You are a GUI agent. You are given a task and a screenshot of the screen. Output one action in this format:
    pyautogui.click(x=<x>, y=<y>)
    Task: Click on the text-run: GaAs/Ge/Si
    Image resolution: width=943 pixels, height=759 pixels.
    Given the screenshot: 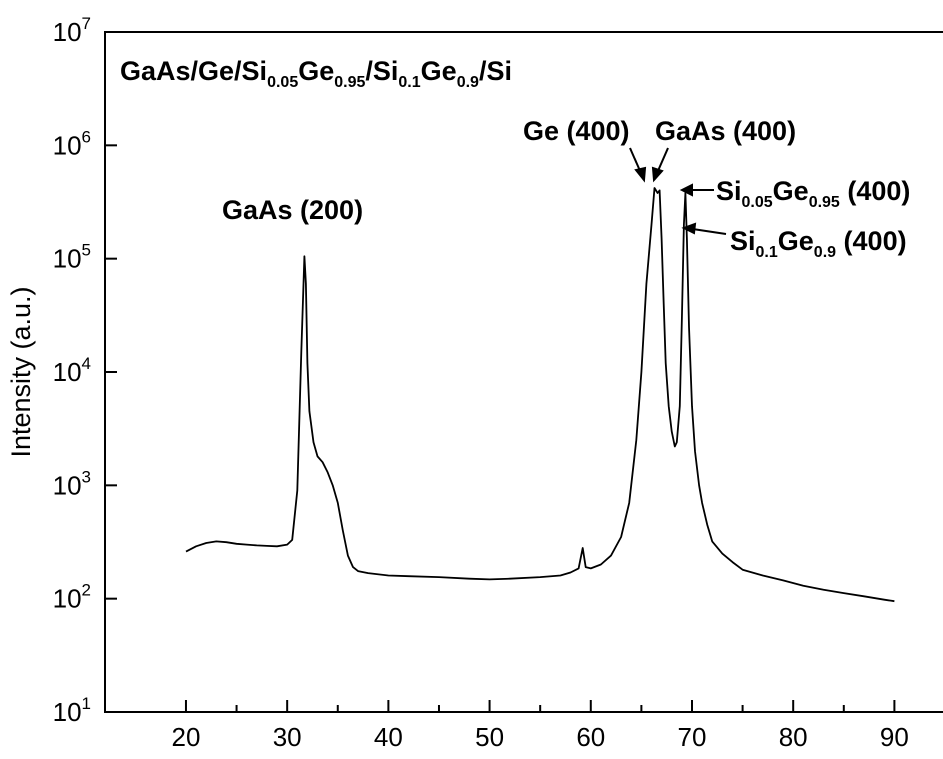 What is the action you would take?
    pyautogui.click(x=193, y=71)
    